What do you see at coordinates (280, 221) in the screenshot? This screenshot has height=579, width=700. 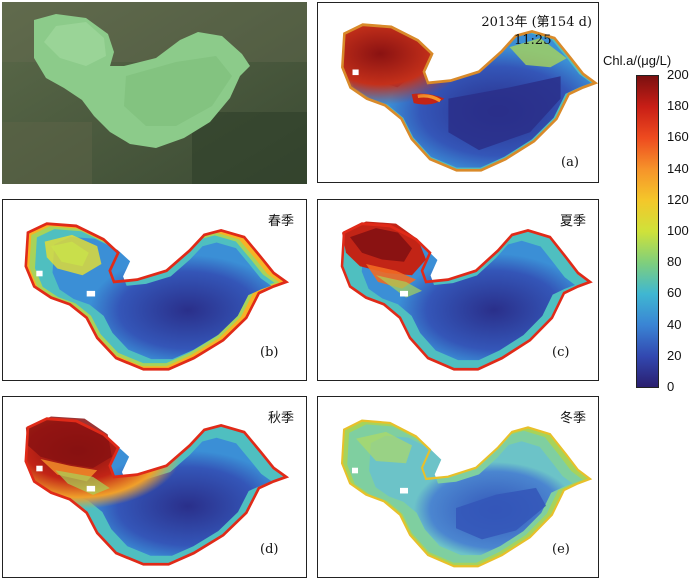 I see `panel-b-season: 春季` at bounding box center [280, 221].